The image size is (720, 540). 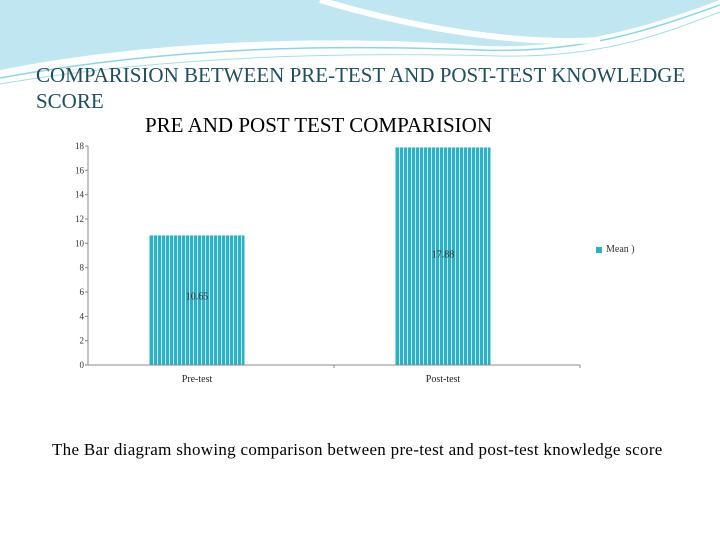 What do you see at coordinates (197, 296) in the screenshot?
I see `data-label: 10.65` at bounding box center [197, 296].